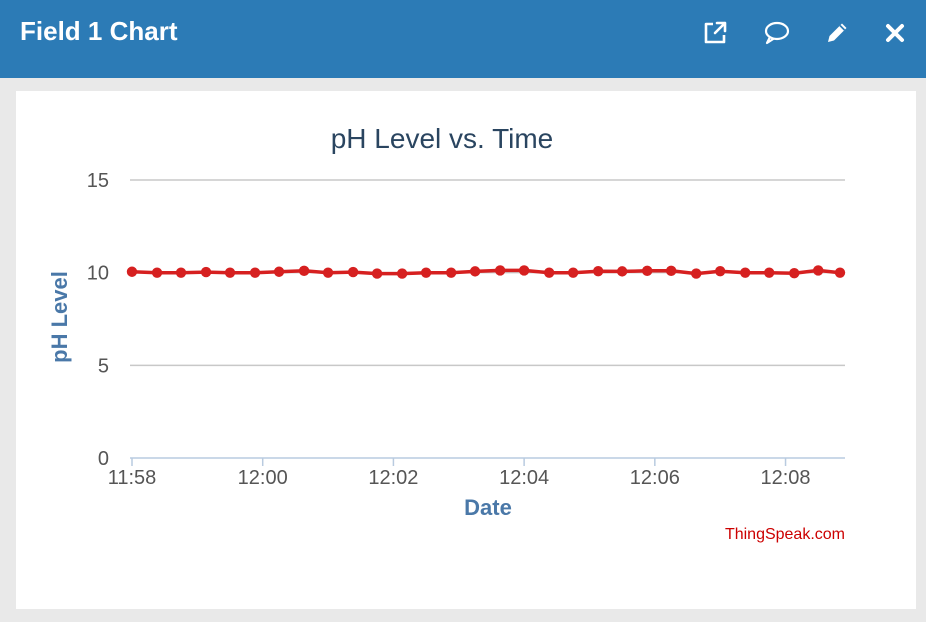 The image size is (926, 622). I want to click on window-header: Field 1 Chart, so click(463, 39).